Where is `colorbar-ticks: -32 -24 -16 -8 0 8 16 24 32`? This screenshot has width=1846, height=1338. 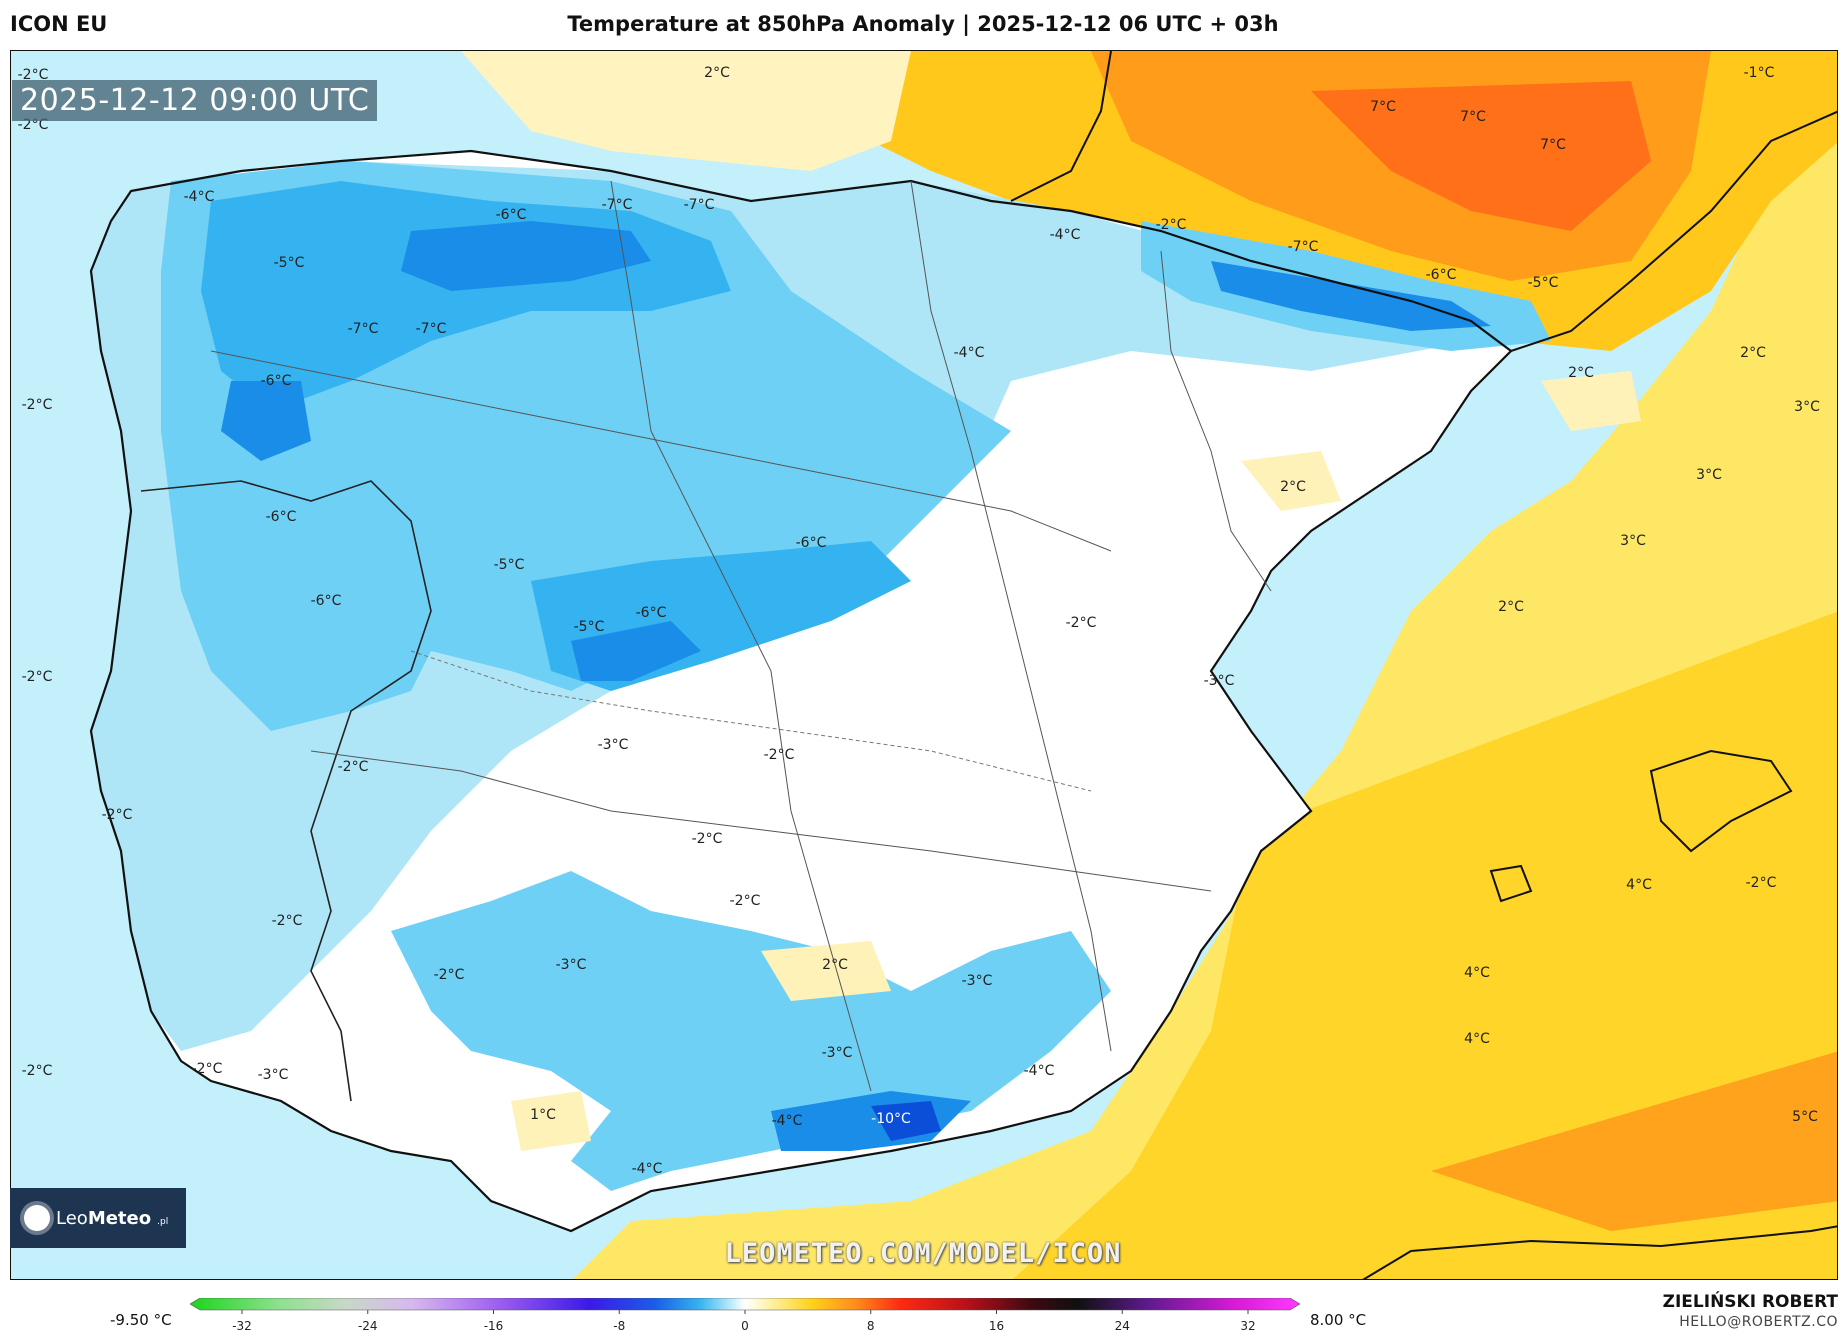
colorbar-ticks: -32 -24 -16 -8 0 8 16 24 32 is located at coordinates (744, 1321).